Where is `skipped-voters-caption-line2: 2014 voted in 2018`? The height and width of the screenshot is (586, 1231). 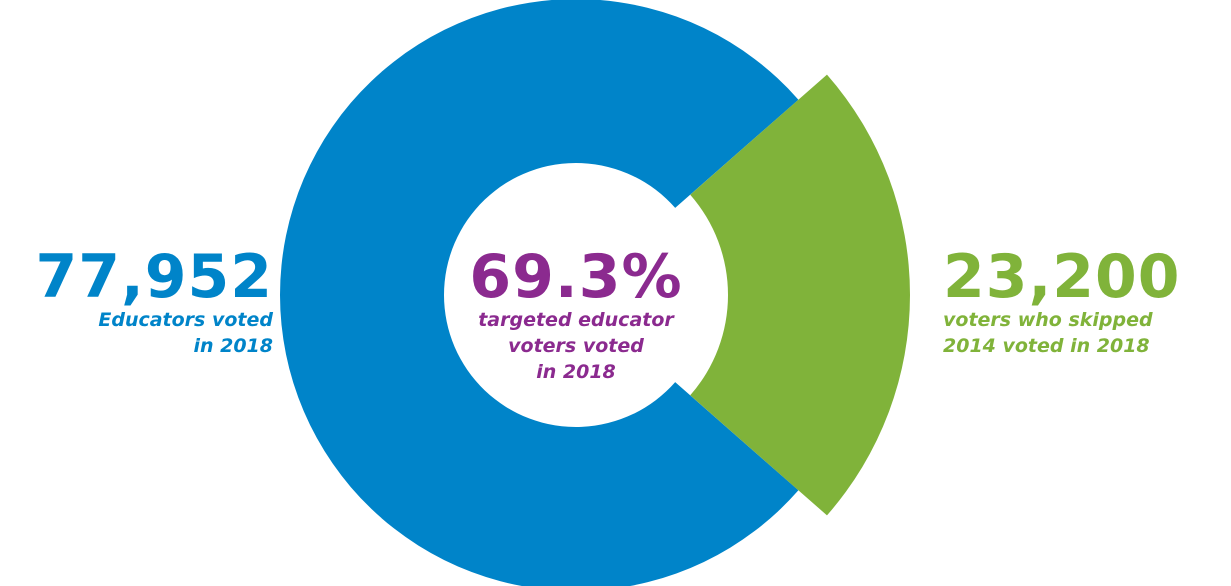
skipped-voters-caption-line2: 2014 voted in 2018 is located at coordinates (1046, 346).